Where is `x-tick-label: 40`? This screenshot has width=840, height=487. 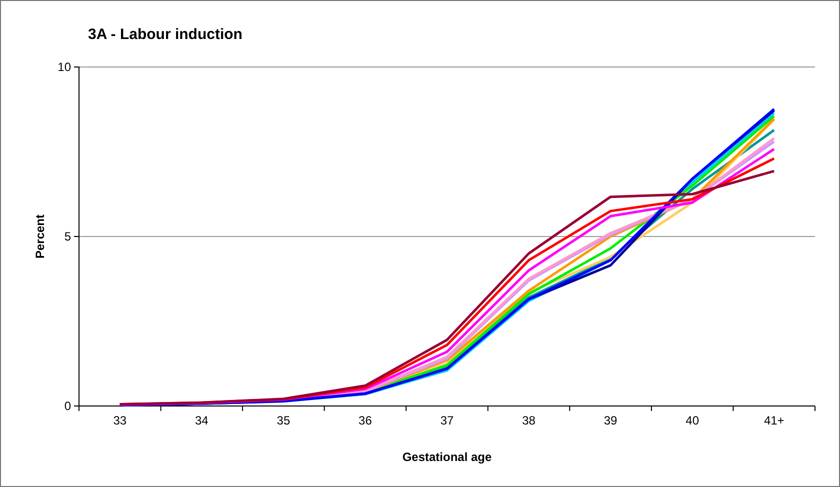
x-tick-label: 40 is located at coordinates (693, 421).